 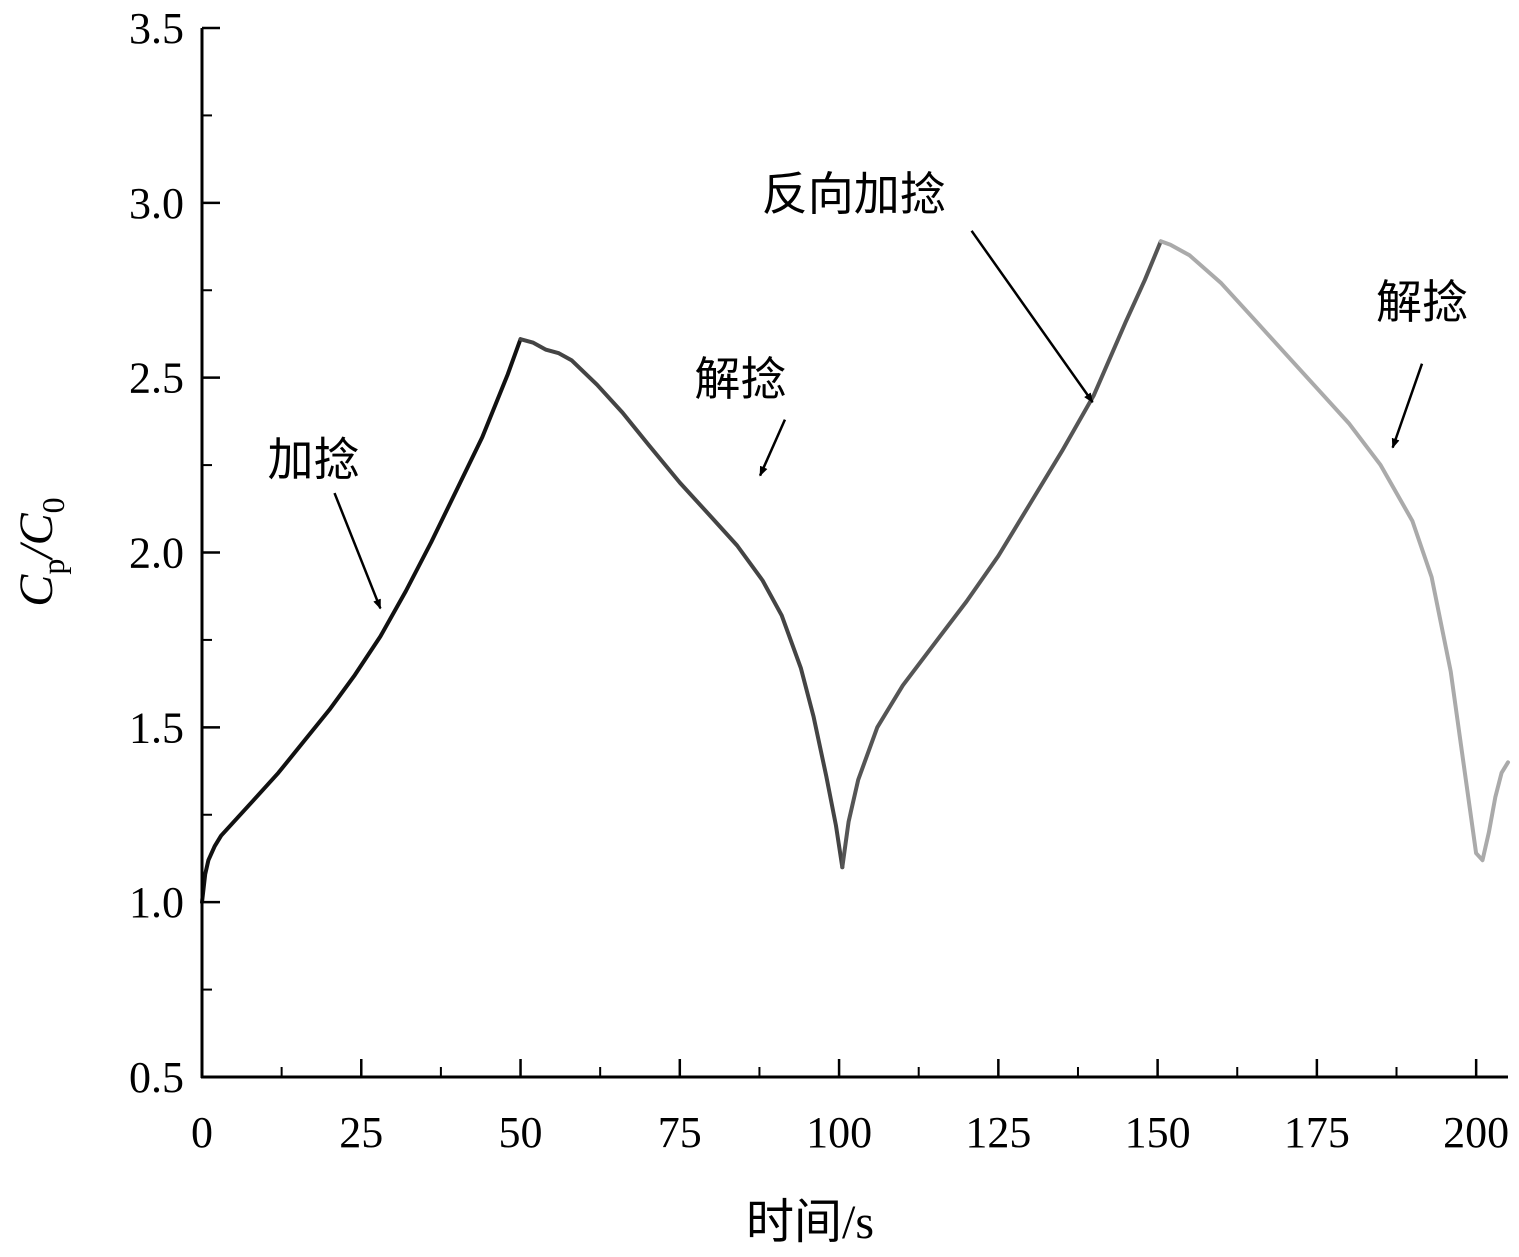 I want to click on x-tick-label: 0, so click(x=202, y=1132).